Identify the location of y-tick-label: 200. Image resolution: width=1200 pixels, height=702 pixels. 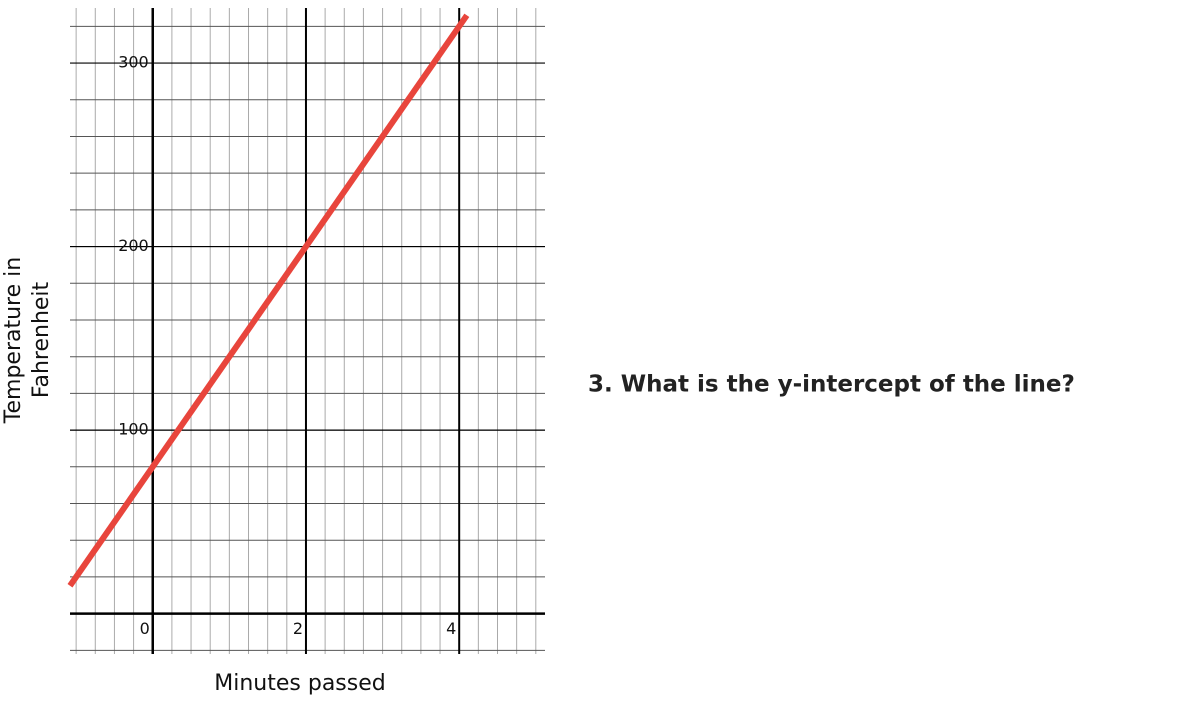
(133, 245).